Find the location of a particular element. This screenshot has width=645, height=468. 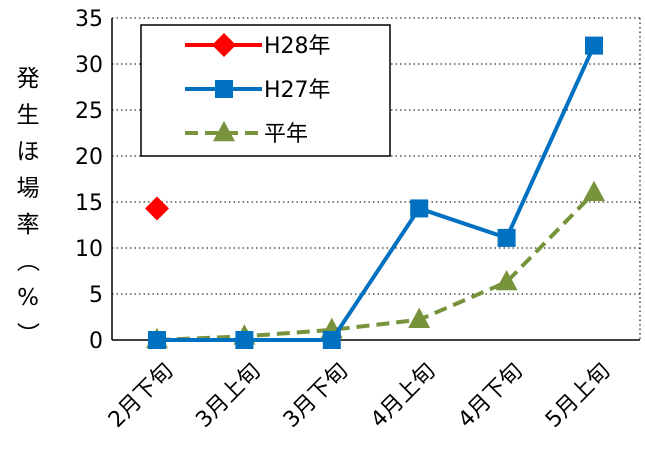

y-axis-label-char: 率 is located at coordinates (28, 225).